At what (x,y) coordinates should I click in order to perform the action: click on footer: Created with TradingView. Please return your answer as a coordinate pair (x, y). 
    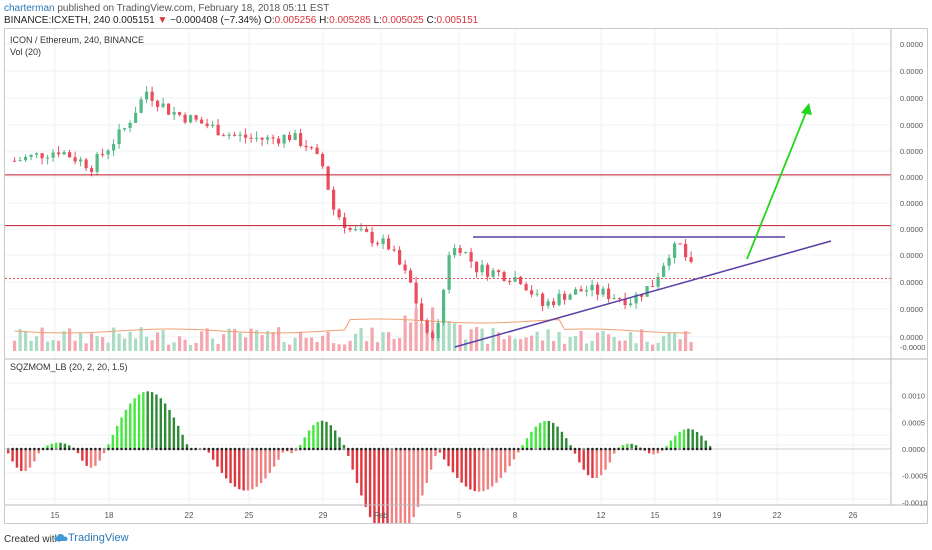
    Looking at the image, I should click on (466, 539).